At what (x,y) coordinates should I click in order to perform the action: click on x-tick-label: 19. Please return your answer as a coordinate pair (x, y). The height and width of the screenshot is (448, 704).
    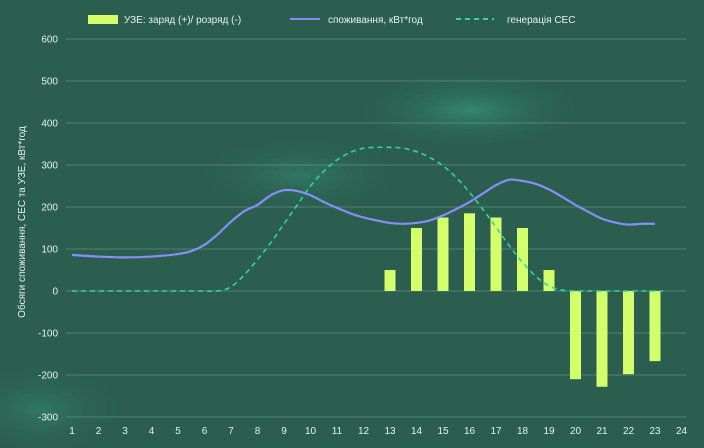
    Looking at the image, I should click on (549, 431).